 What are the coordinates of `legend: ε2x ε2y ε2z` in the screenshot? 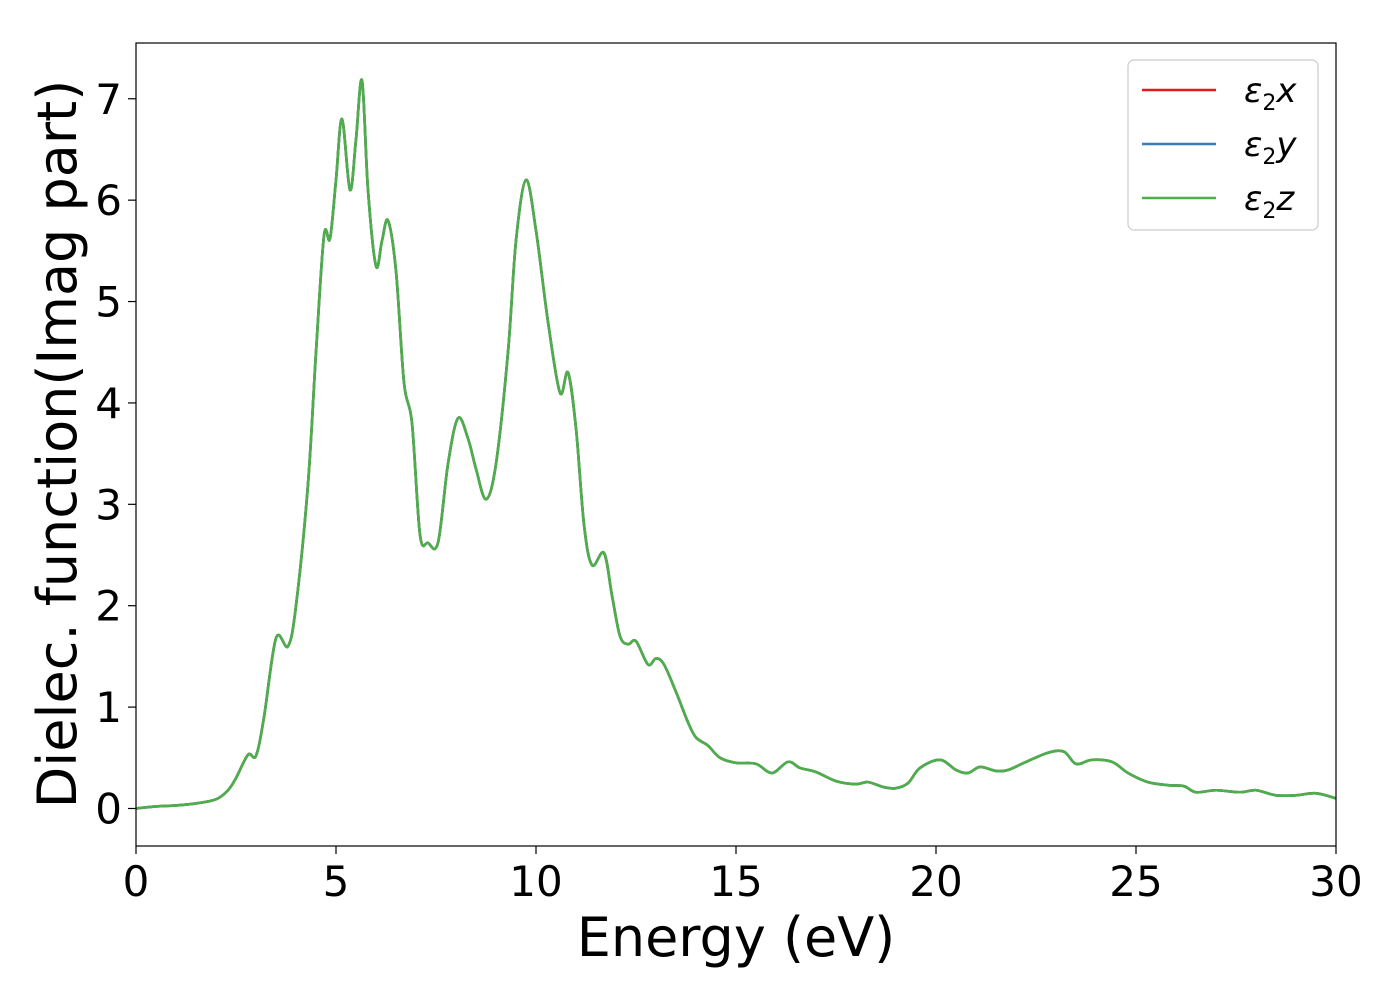 It's located at (1223, 145).